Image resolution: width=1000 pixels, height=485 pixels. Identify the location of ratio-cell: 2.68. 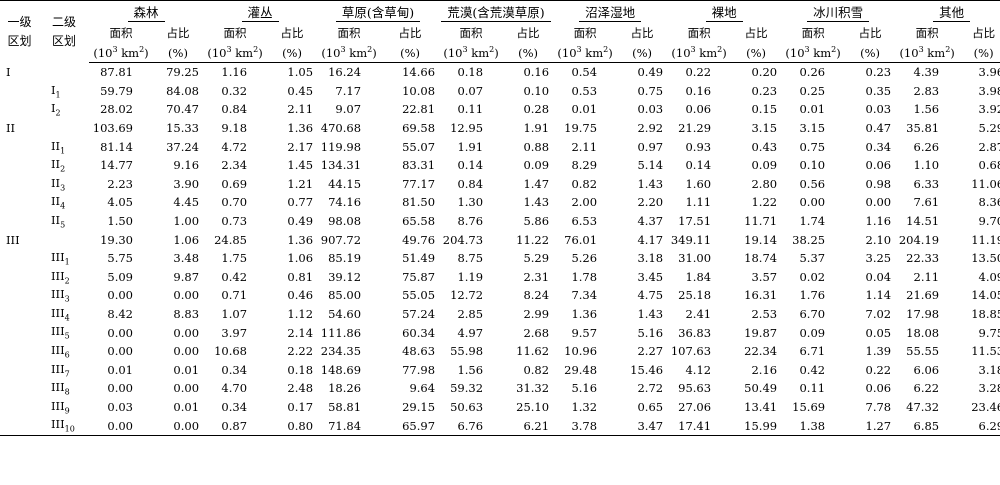
(536, 332).